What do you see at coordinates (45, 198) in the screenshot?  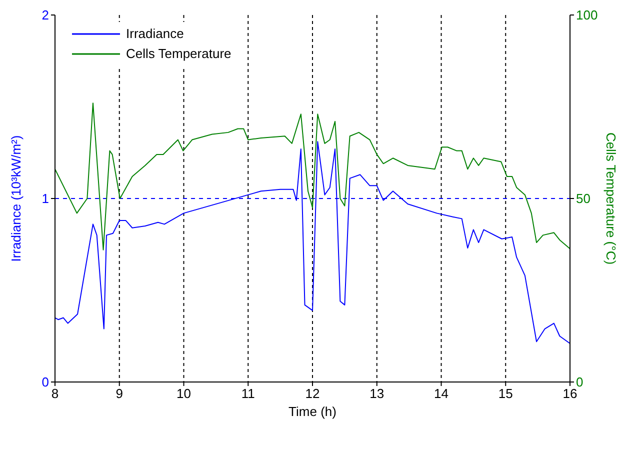 I see `y-tick-label: 1` at bounding box center [45, 198].